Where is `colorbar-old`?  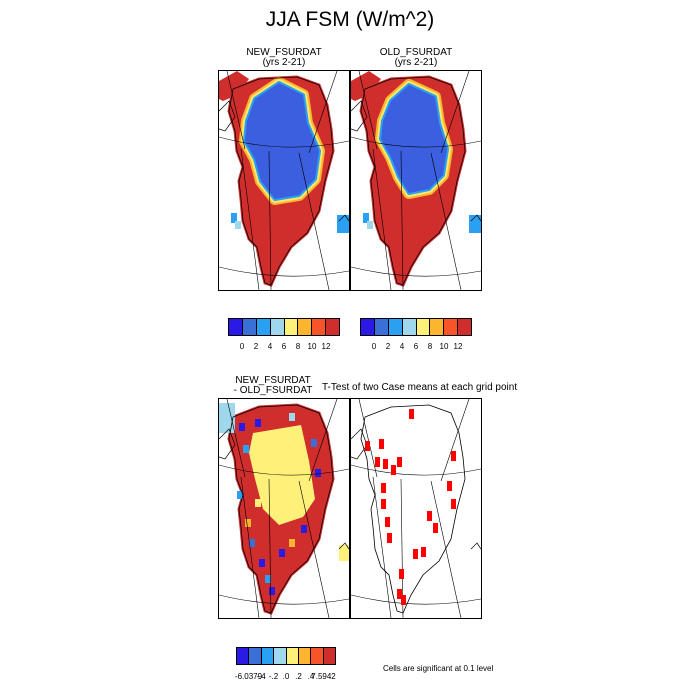 colorbar-old is located at coordinates (416, 327).